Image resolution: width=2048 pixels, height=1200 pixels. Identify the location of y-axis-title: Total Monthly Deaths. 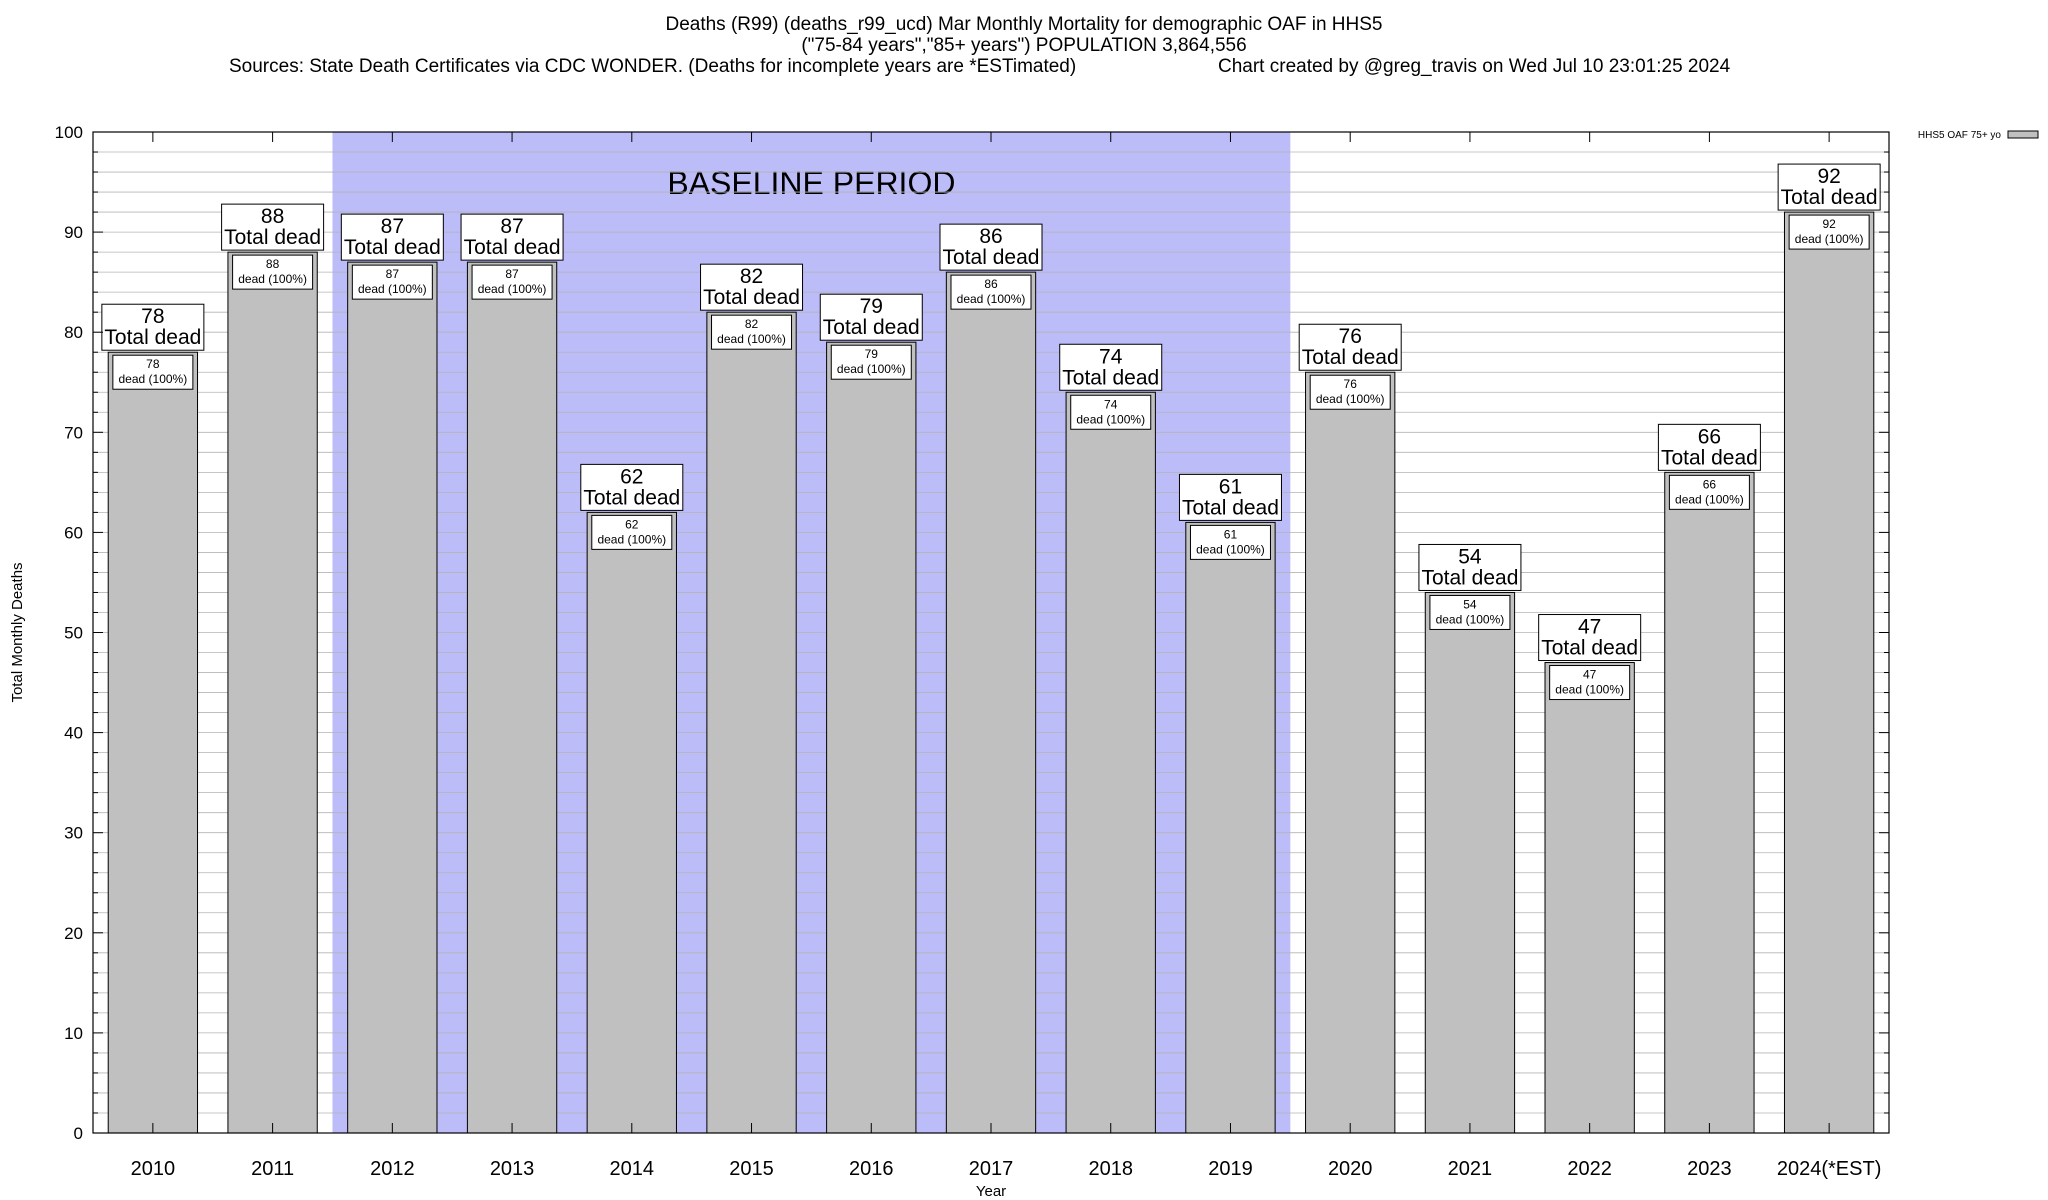
(17, 632).